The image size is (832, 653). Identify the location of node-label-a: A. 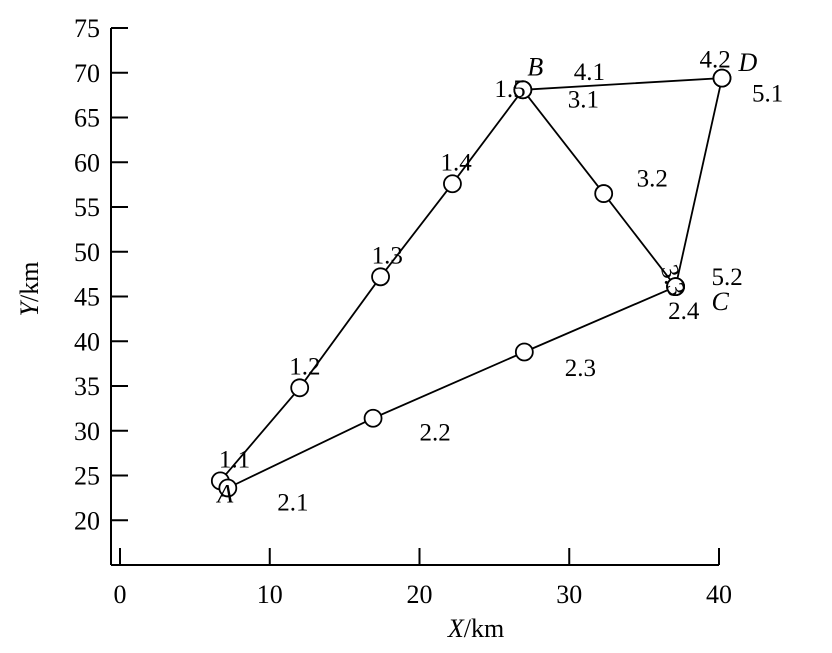
(224, 493).